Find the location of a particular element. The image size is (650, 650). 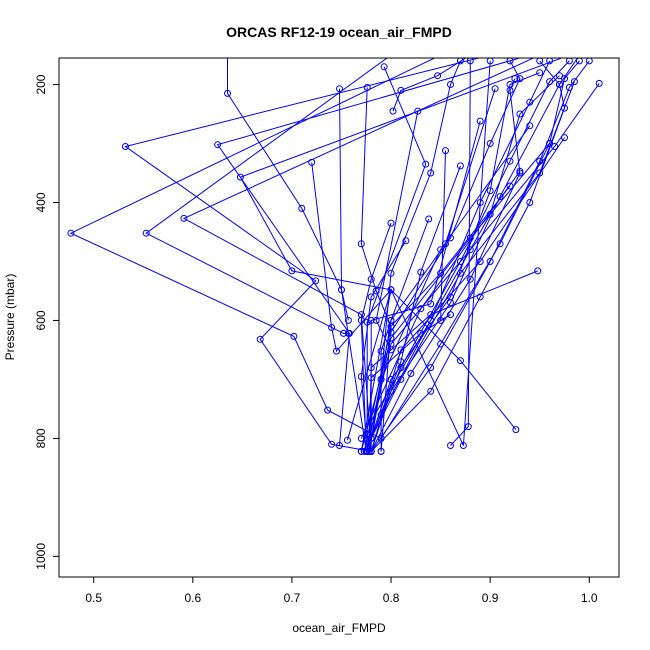

y-axis: 200 400 600 800 1000 is located at coordinates (46, 322).